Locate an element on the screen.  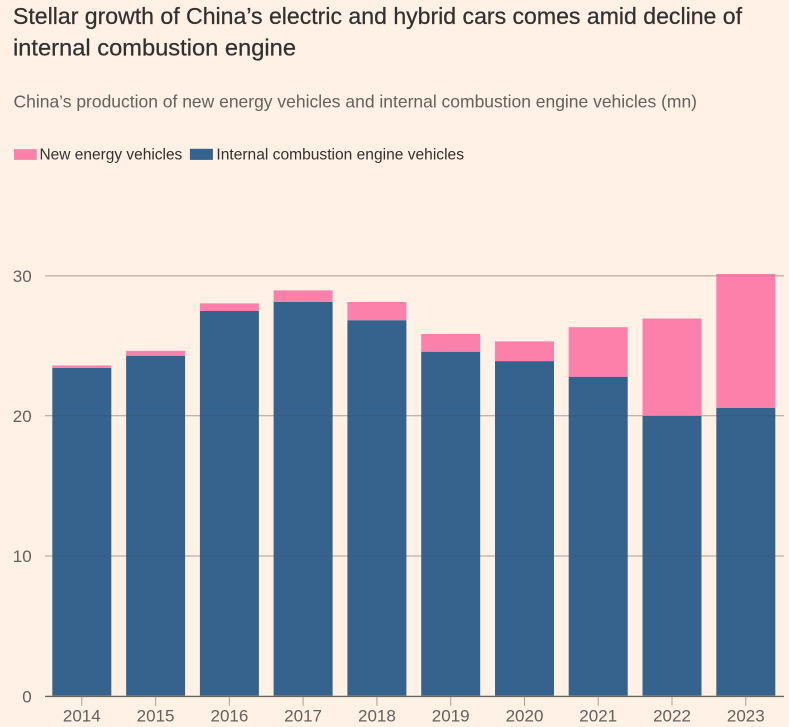
svg-text: 2023 is located at coordinates (746, 716).